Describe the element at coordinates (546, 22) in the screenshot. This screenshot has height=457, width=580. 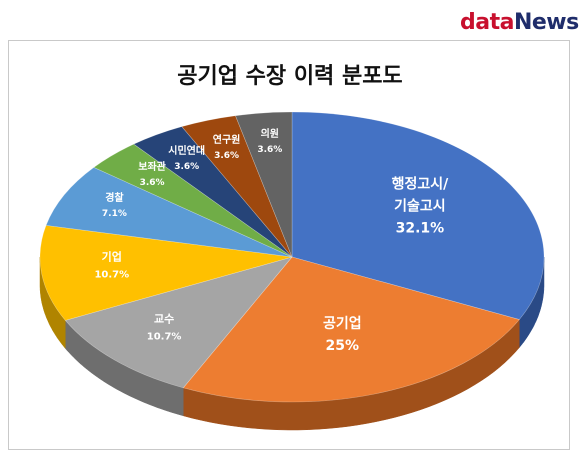
I see `logo-part2: News` at that location.